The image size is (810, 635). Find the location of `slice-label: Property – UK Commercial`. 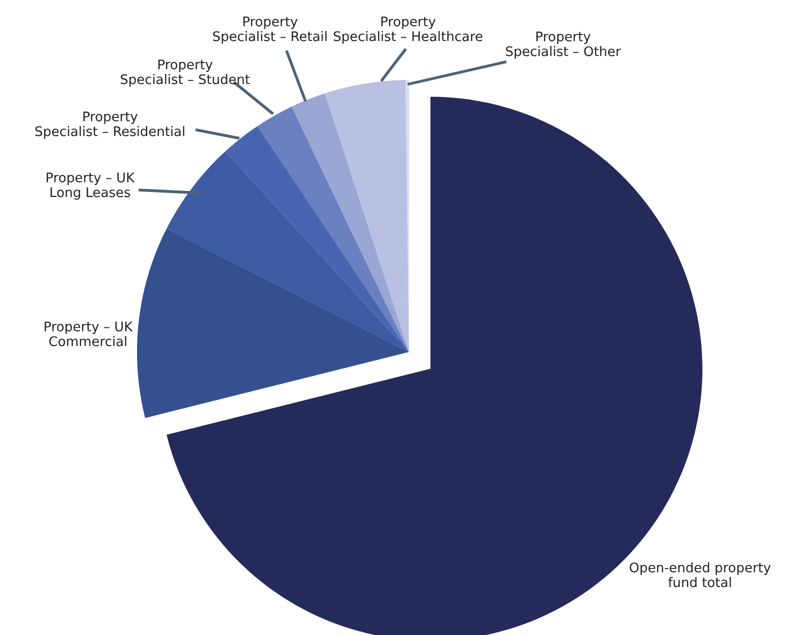

slice-label: Property – UK Commercial is located at coordinates (88, 334).